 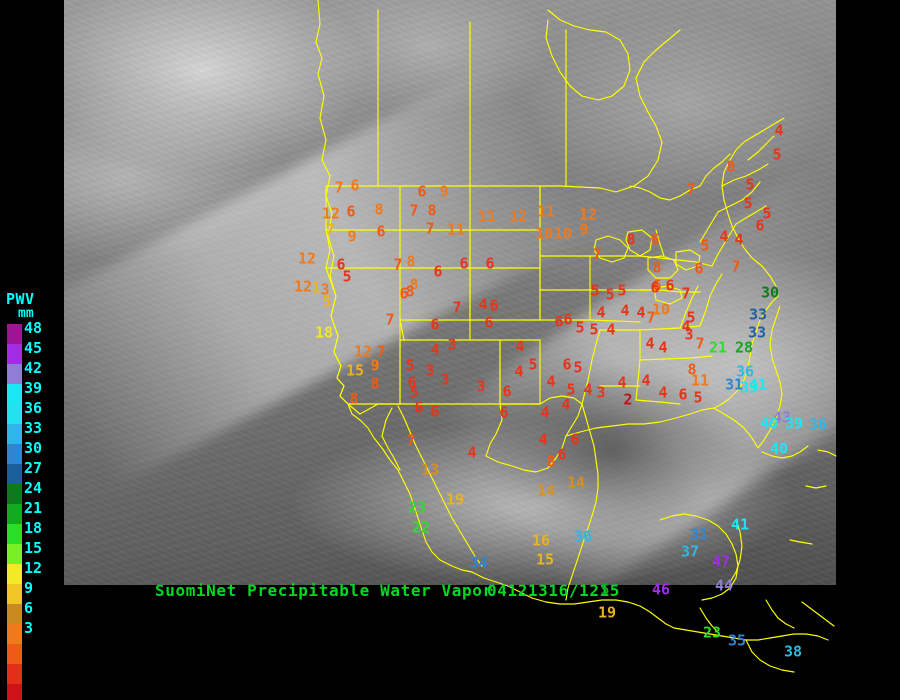 What do you see at coordinates (793, 651) in the screenshot?
I see `station-pwv-value: 38` at bounding box center [793, 651].